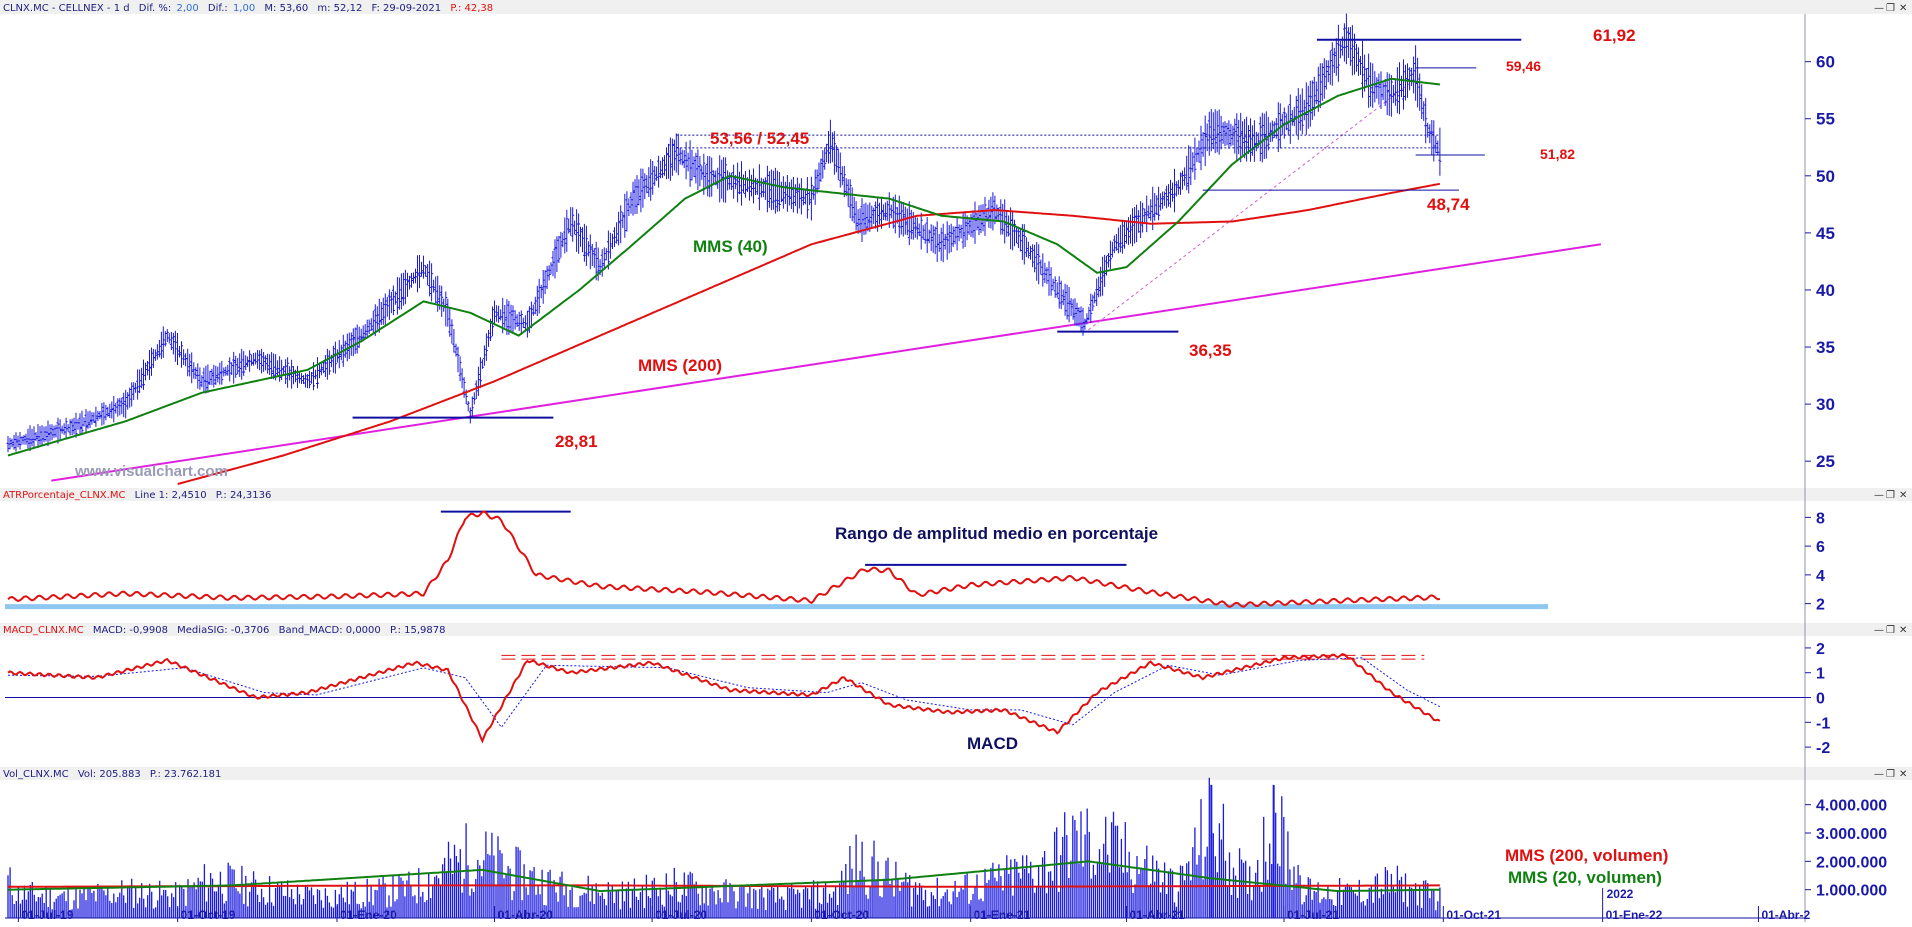 This screenshot has height=927, width=1912. Describe the element at coordinates (208, 915) in the screenshot. I see `x-tick-label: 01-Oct-19` at that location.